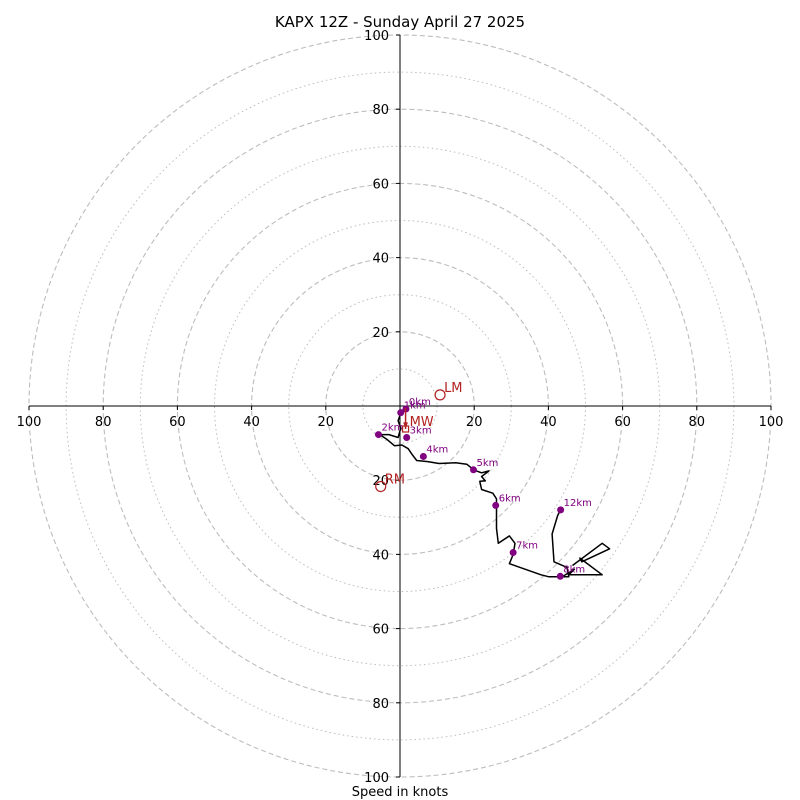 This screenshot has width=800, height=800. I want to click on height-marker-label: 6km, so click(510, 498).